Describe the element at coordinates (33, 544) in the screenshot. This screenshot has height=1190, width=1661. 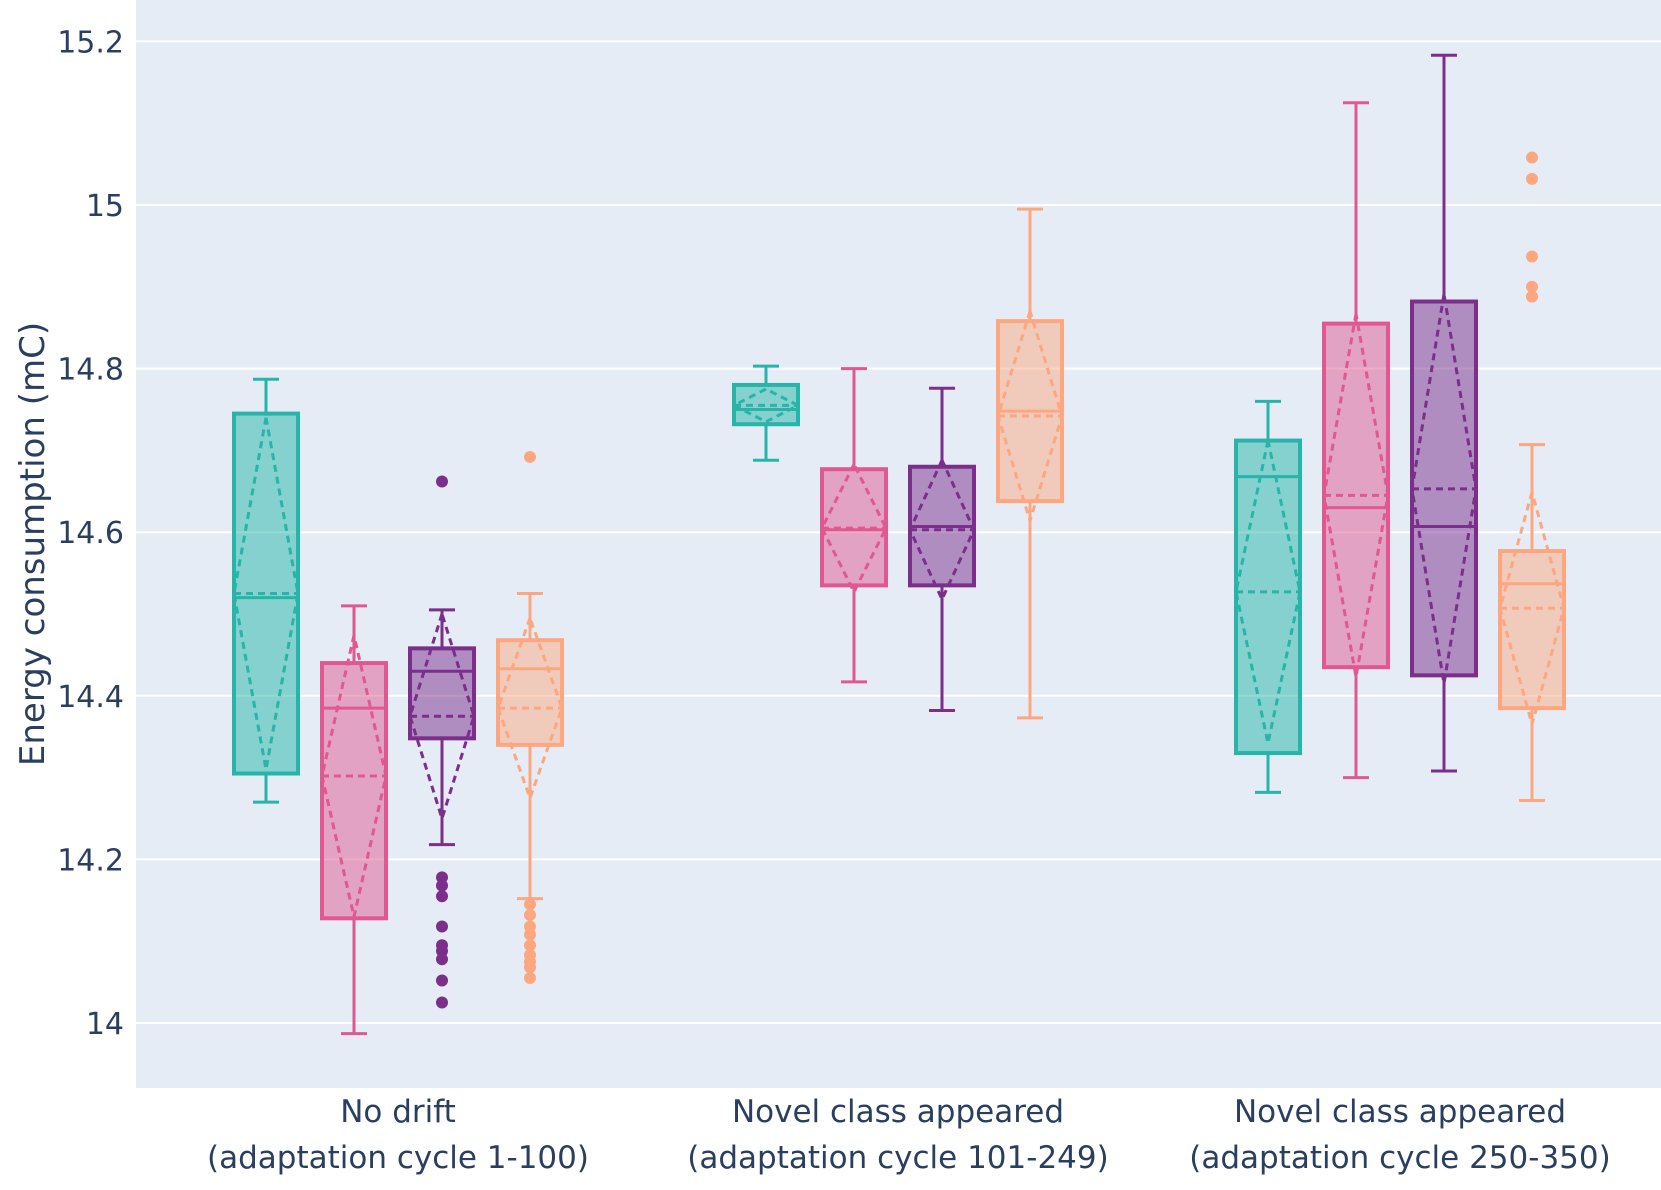
I see `y-axis-title: Energy consumption (mC)` at that location.